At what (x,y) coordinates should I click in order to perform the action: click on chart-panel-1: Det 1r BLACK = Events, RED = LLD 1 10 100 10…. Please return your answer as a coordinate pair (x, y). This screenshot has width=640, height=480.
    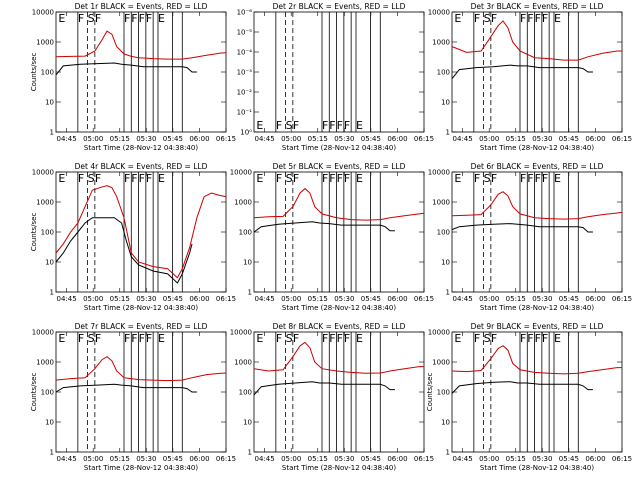
    Looking at the image, I should click on (133, 77).